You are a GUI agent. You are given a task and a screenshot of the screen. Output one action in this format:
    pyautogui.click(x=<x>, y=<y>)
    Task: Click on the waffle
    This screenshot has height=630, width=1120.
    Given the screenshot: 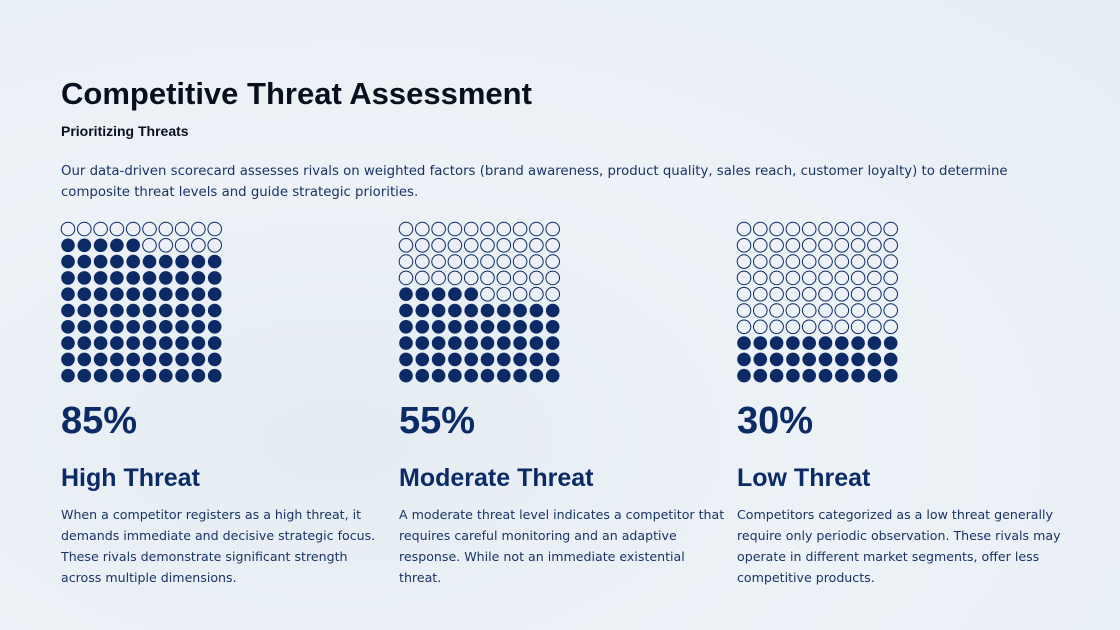 What is the action you would take?
    pyautogui.click(x=817, y=302)
    